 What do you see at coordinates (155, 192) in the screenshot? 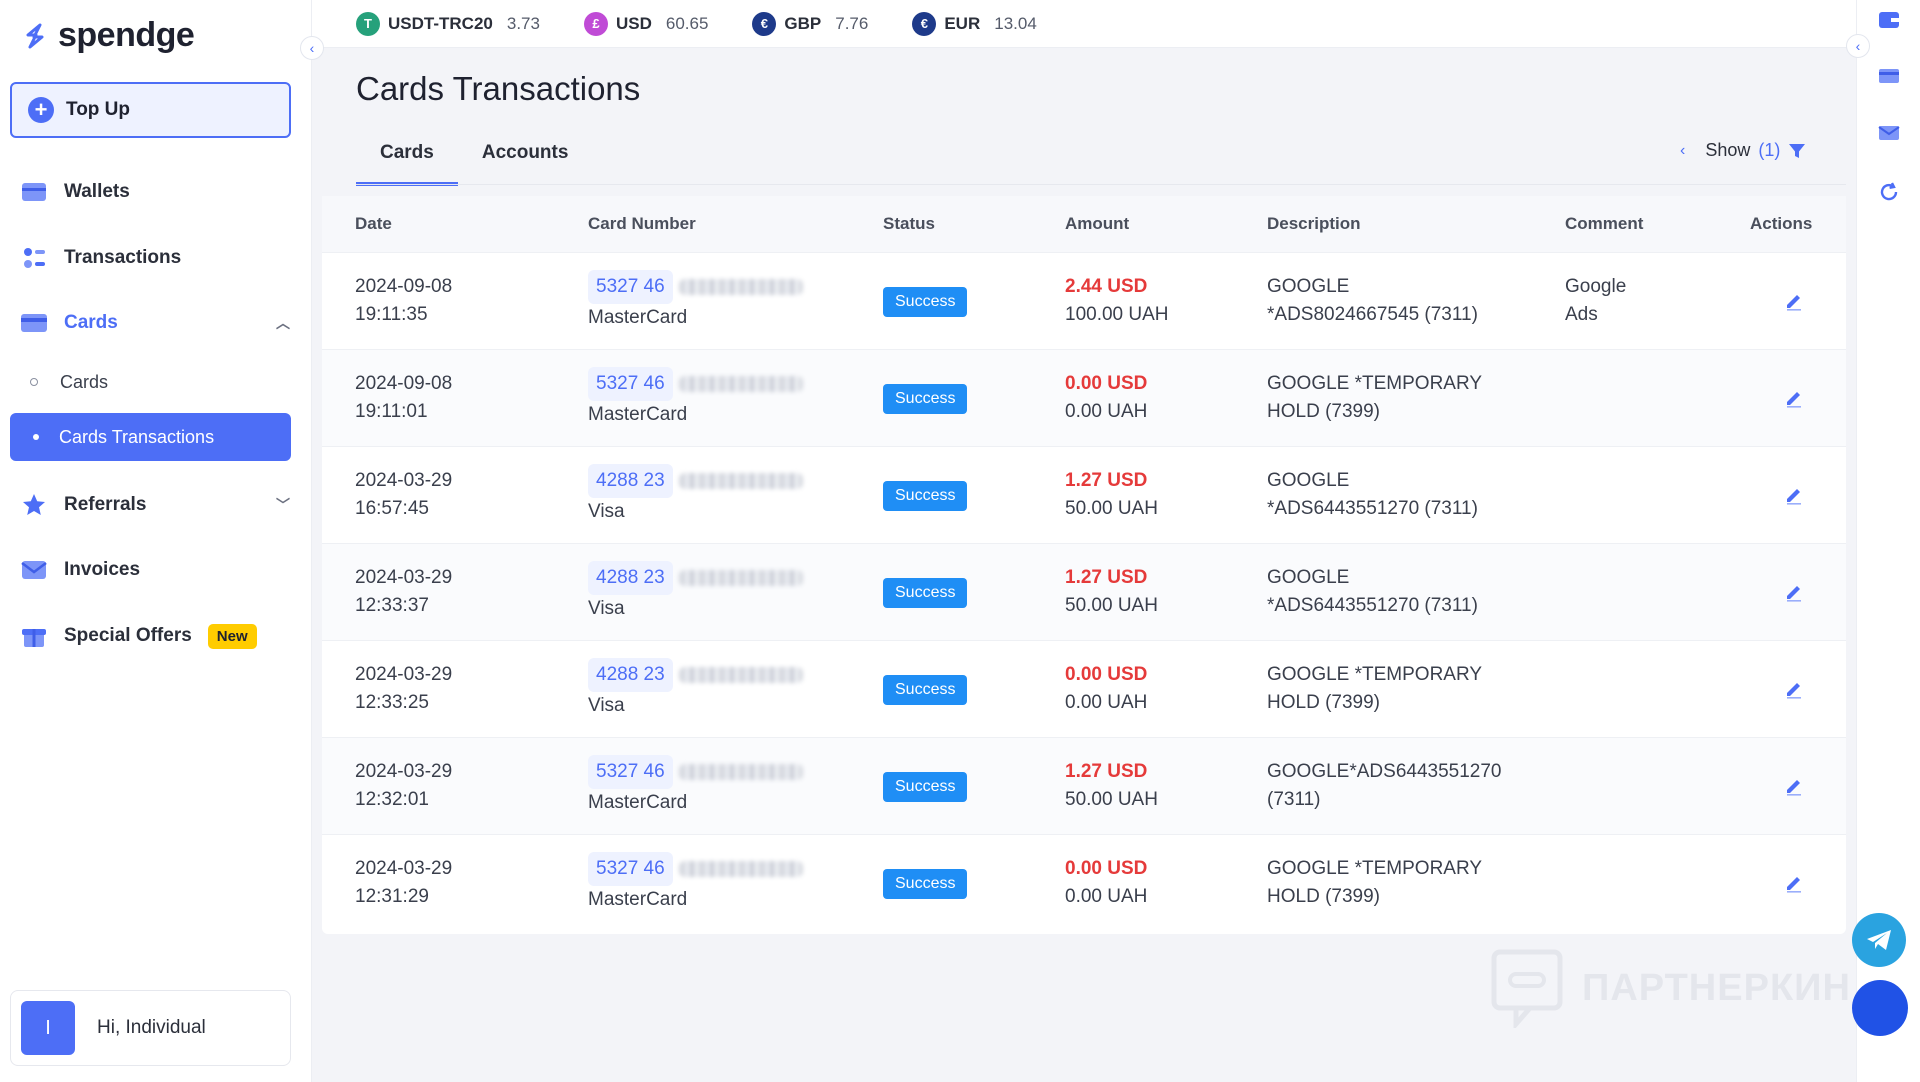
I see `sidebar-item-wallets: Wallets` at bounding box center [155, 192].